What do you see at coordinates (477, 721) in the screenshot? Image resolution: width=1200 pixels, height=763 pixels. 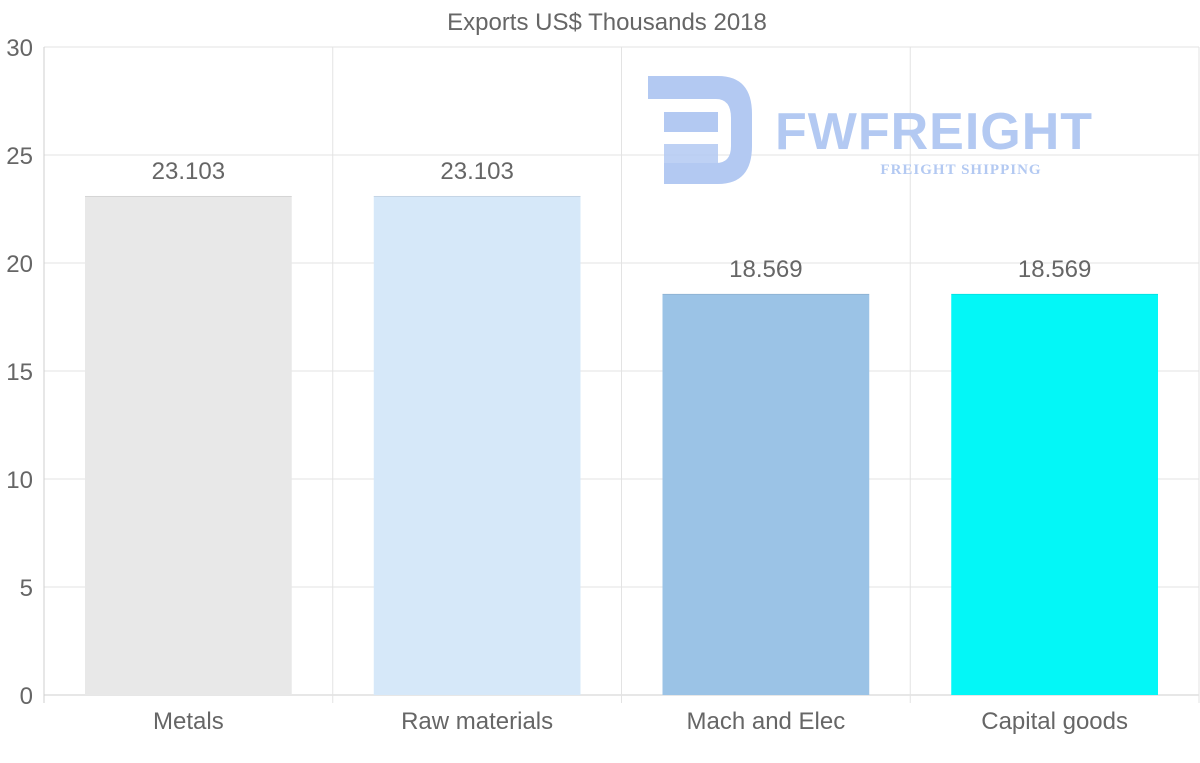 I see `x-tick-label: Raw materials` at bounding box center [477, 721].